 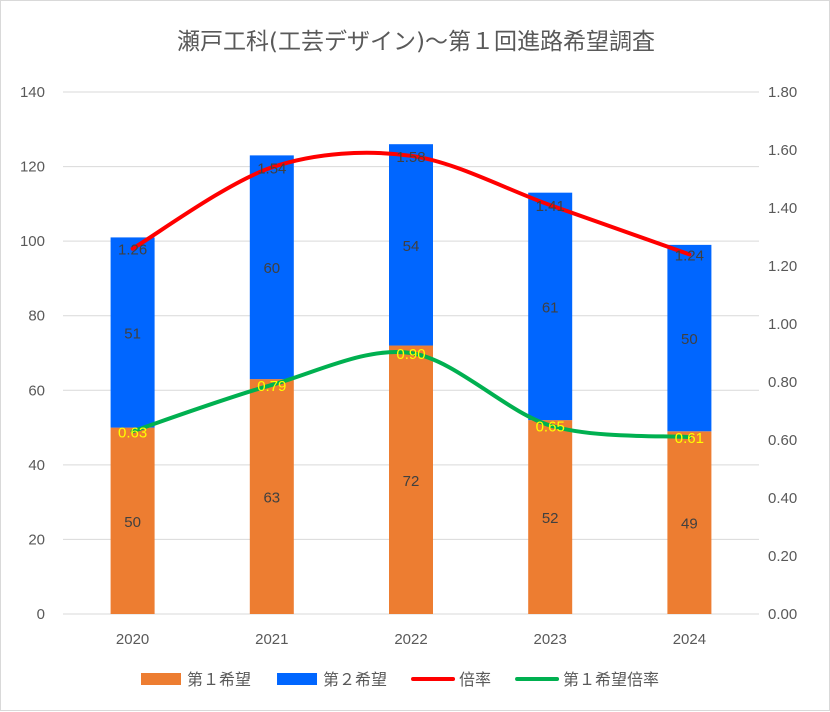 I want to click on bar-value-label: 49, so click(x=689, y=524).